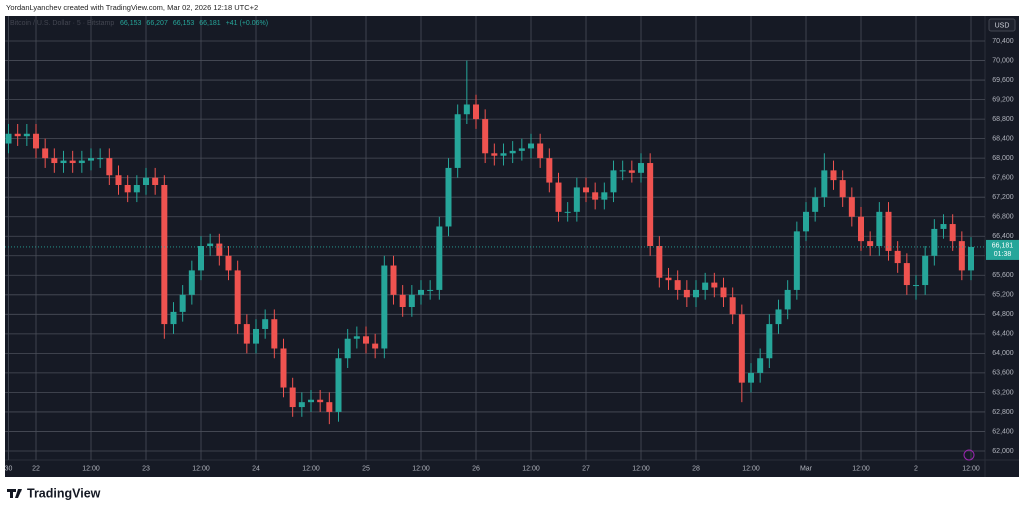  I want to click on x-tick-label: 23, so click(146, 468).